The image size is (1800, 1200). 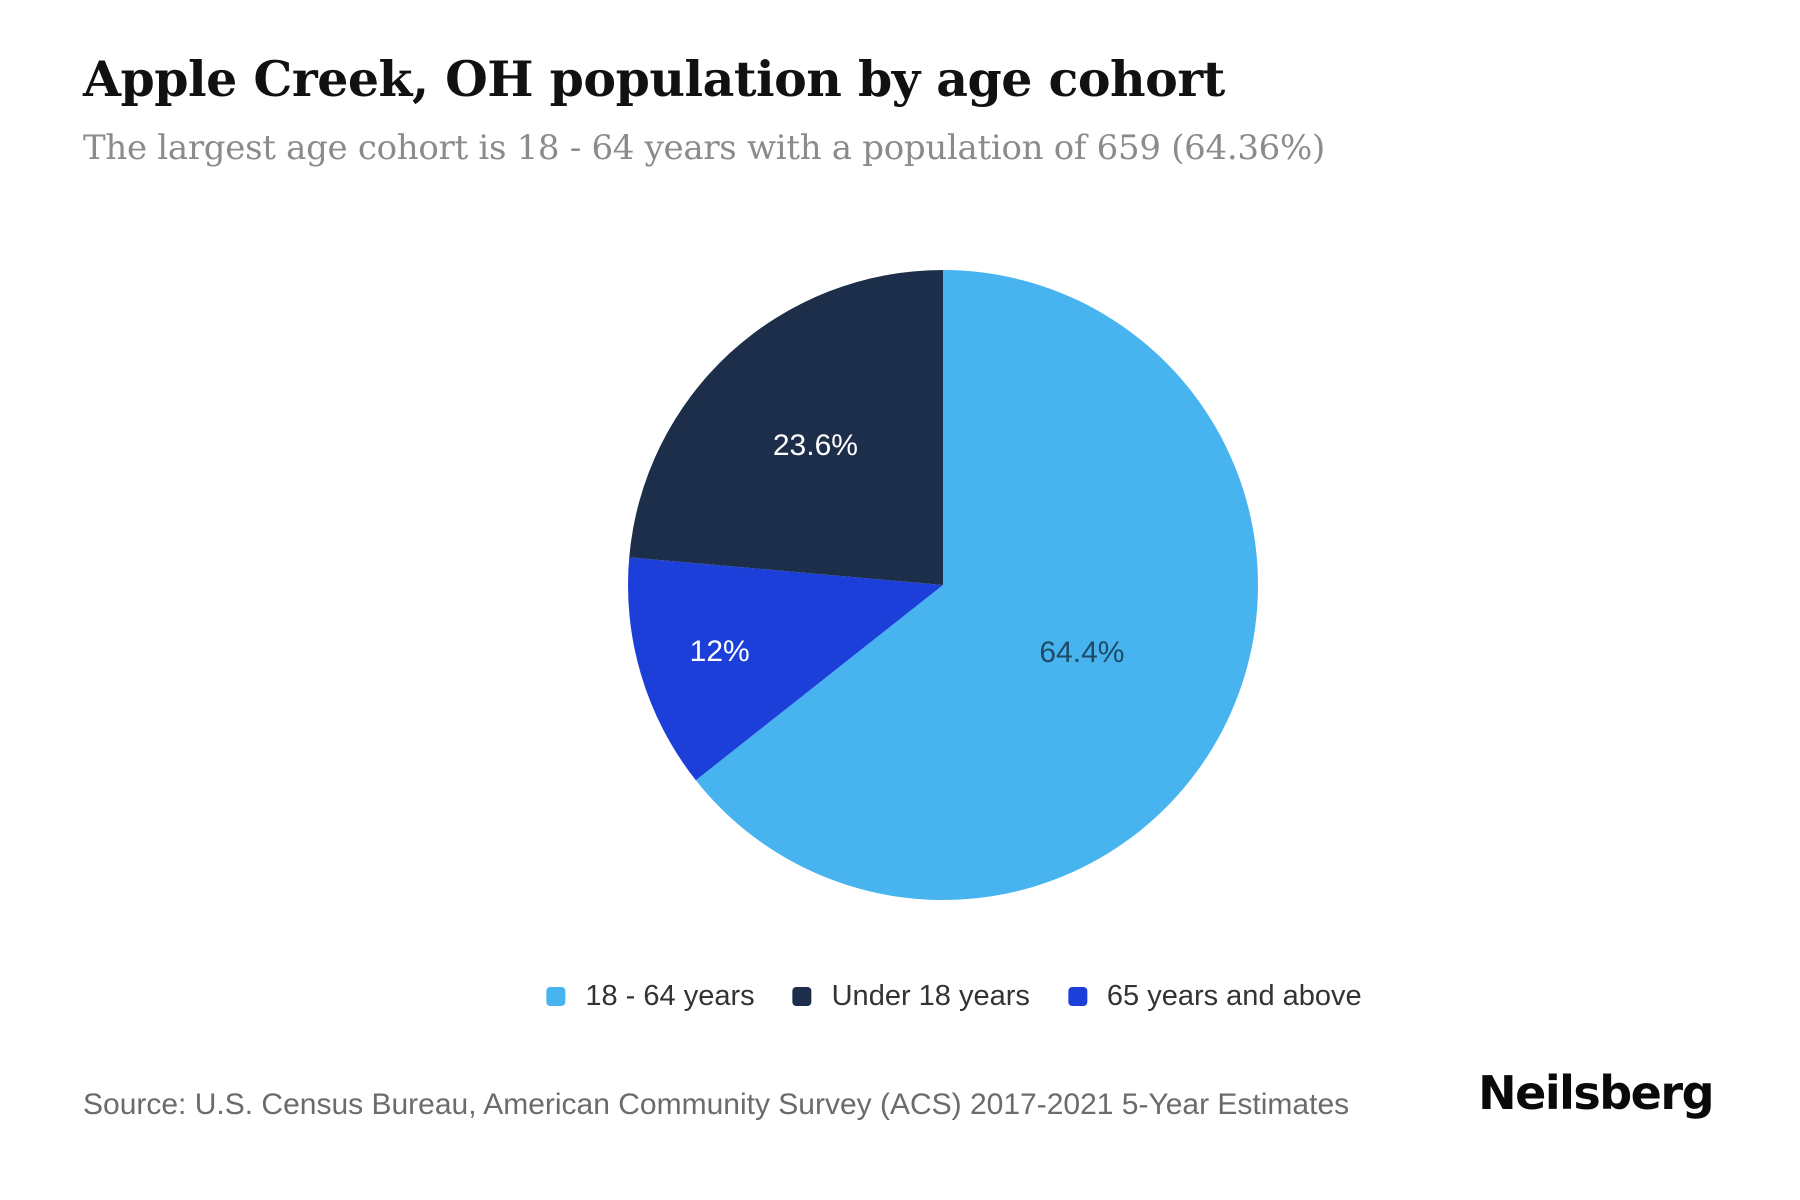 I want to click on pie-slice-under-18-years, so click(x=786, y=427).